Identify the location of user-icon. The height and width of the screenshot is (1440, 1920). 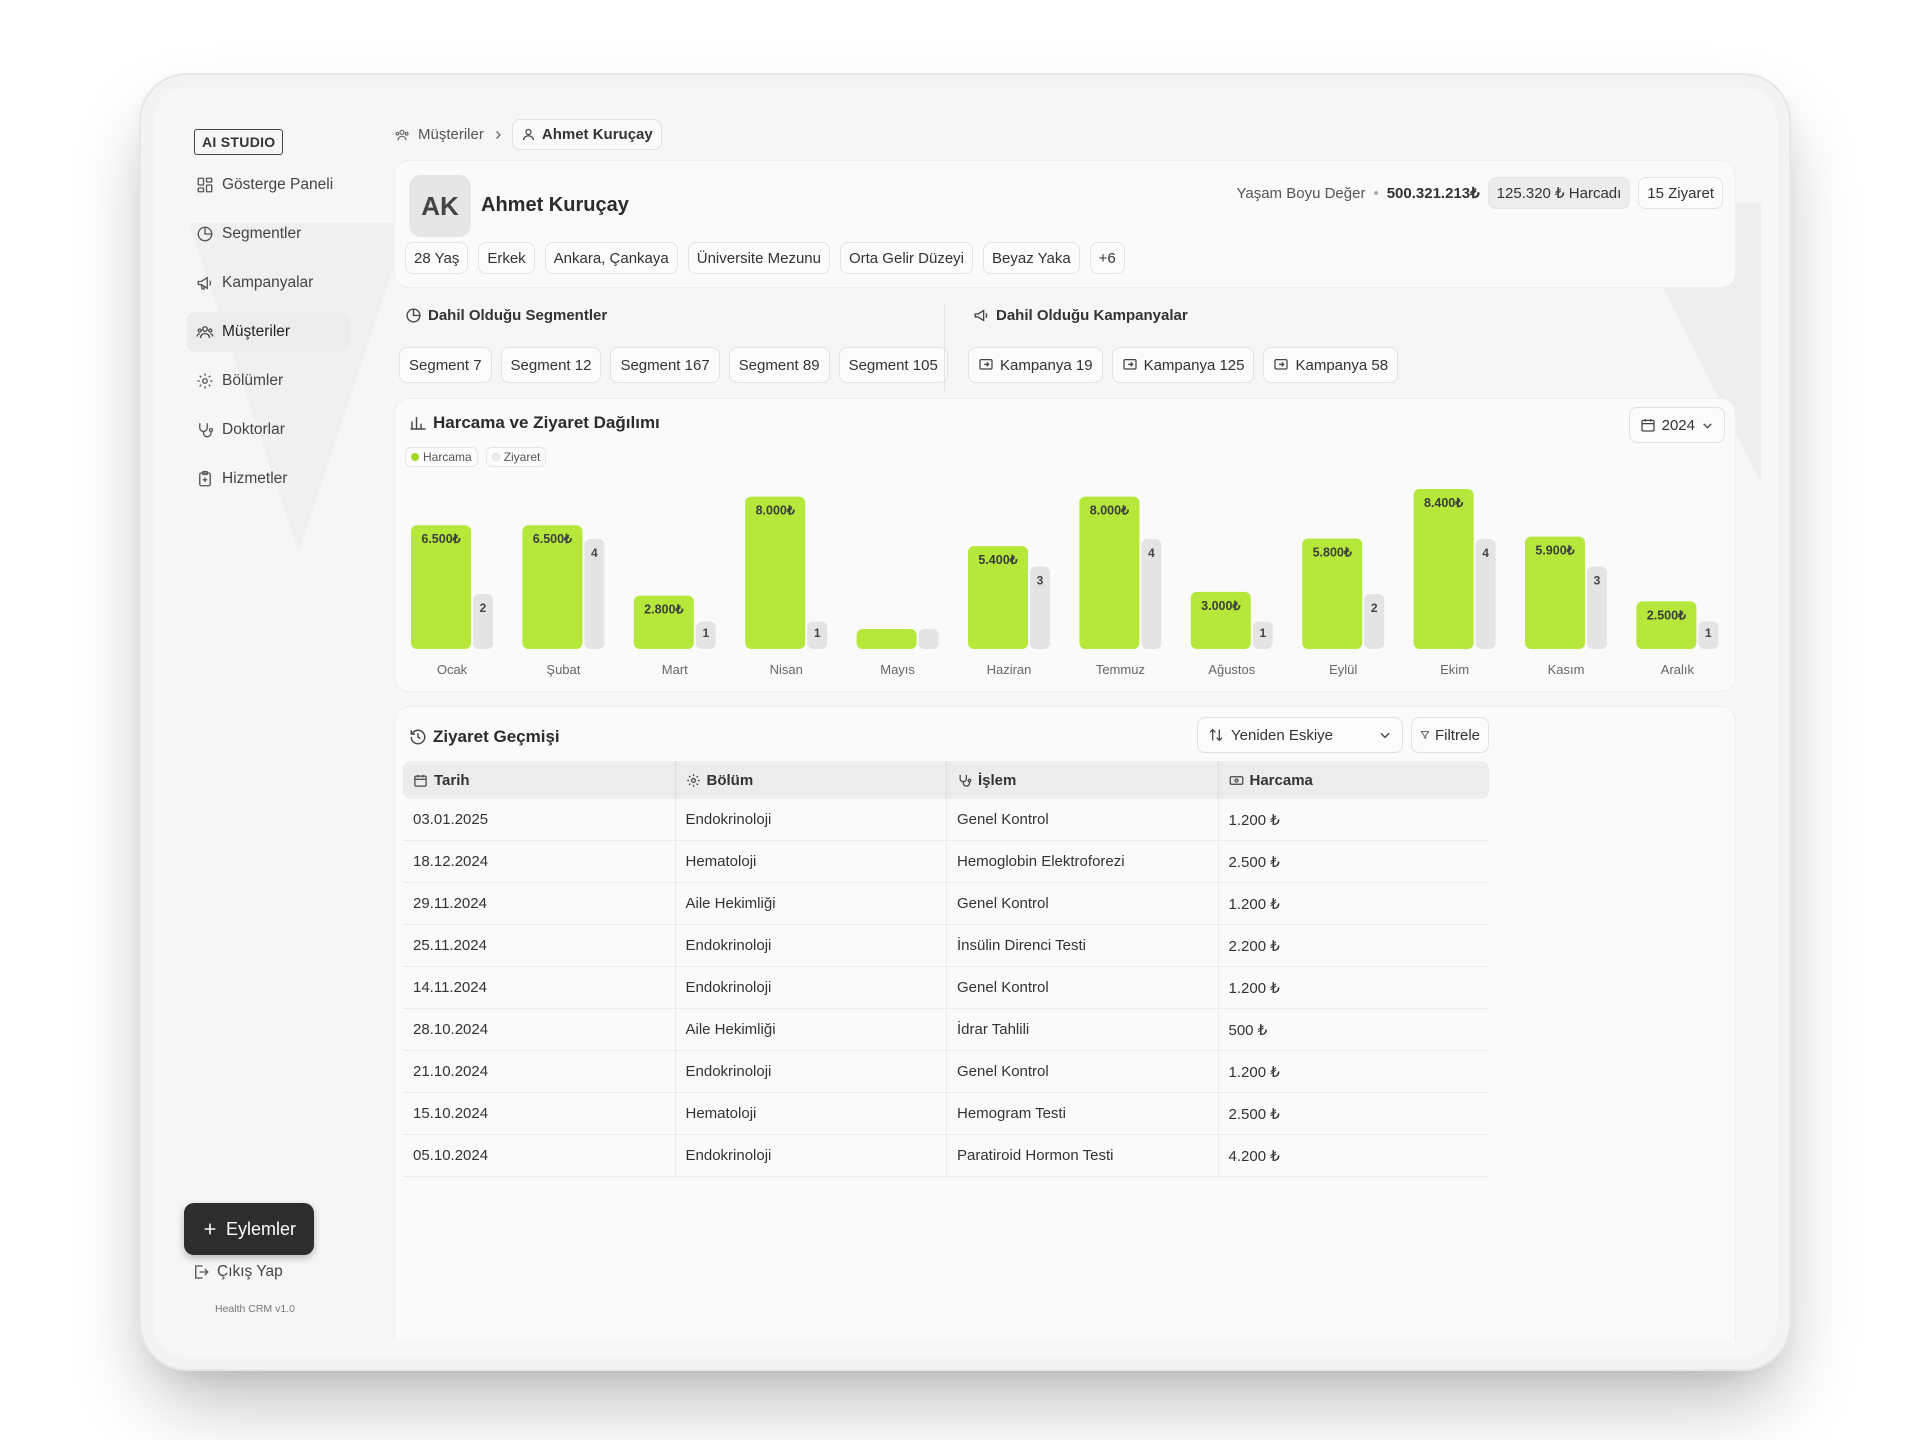
(528, 134).